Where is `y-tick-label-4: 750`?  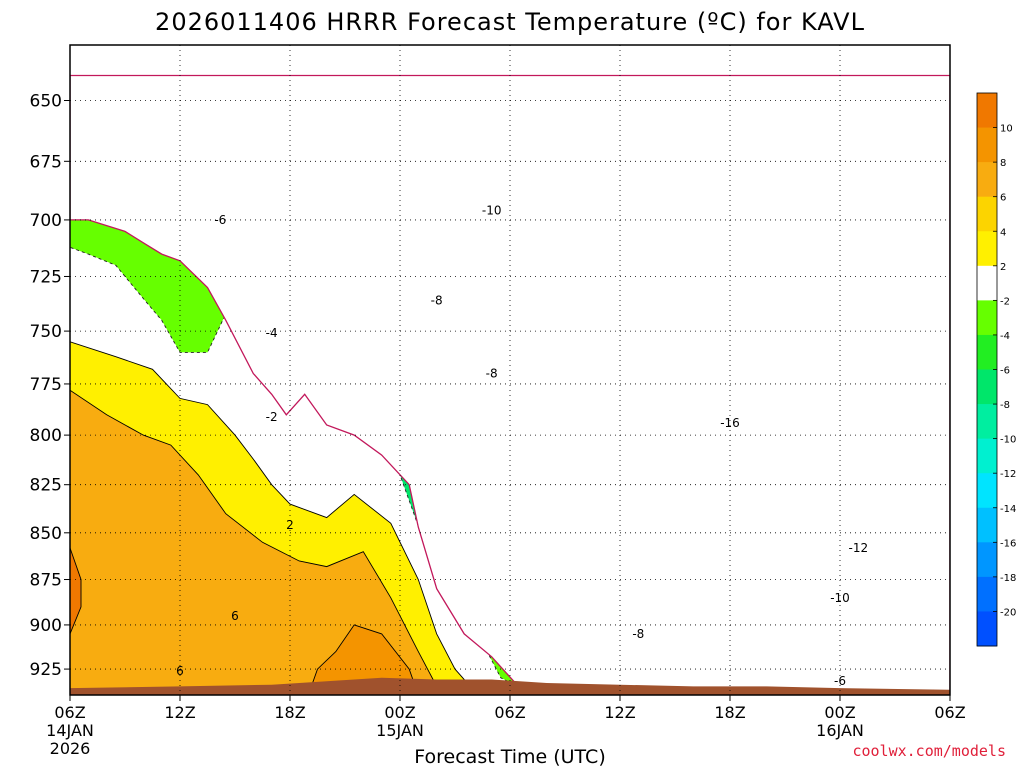 y-tick-label-4: 750 is located at coordinates (46, 332).